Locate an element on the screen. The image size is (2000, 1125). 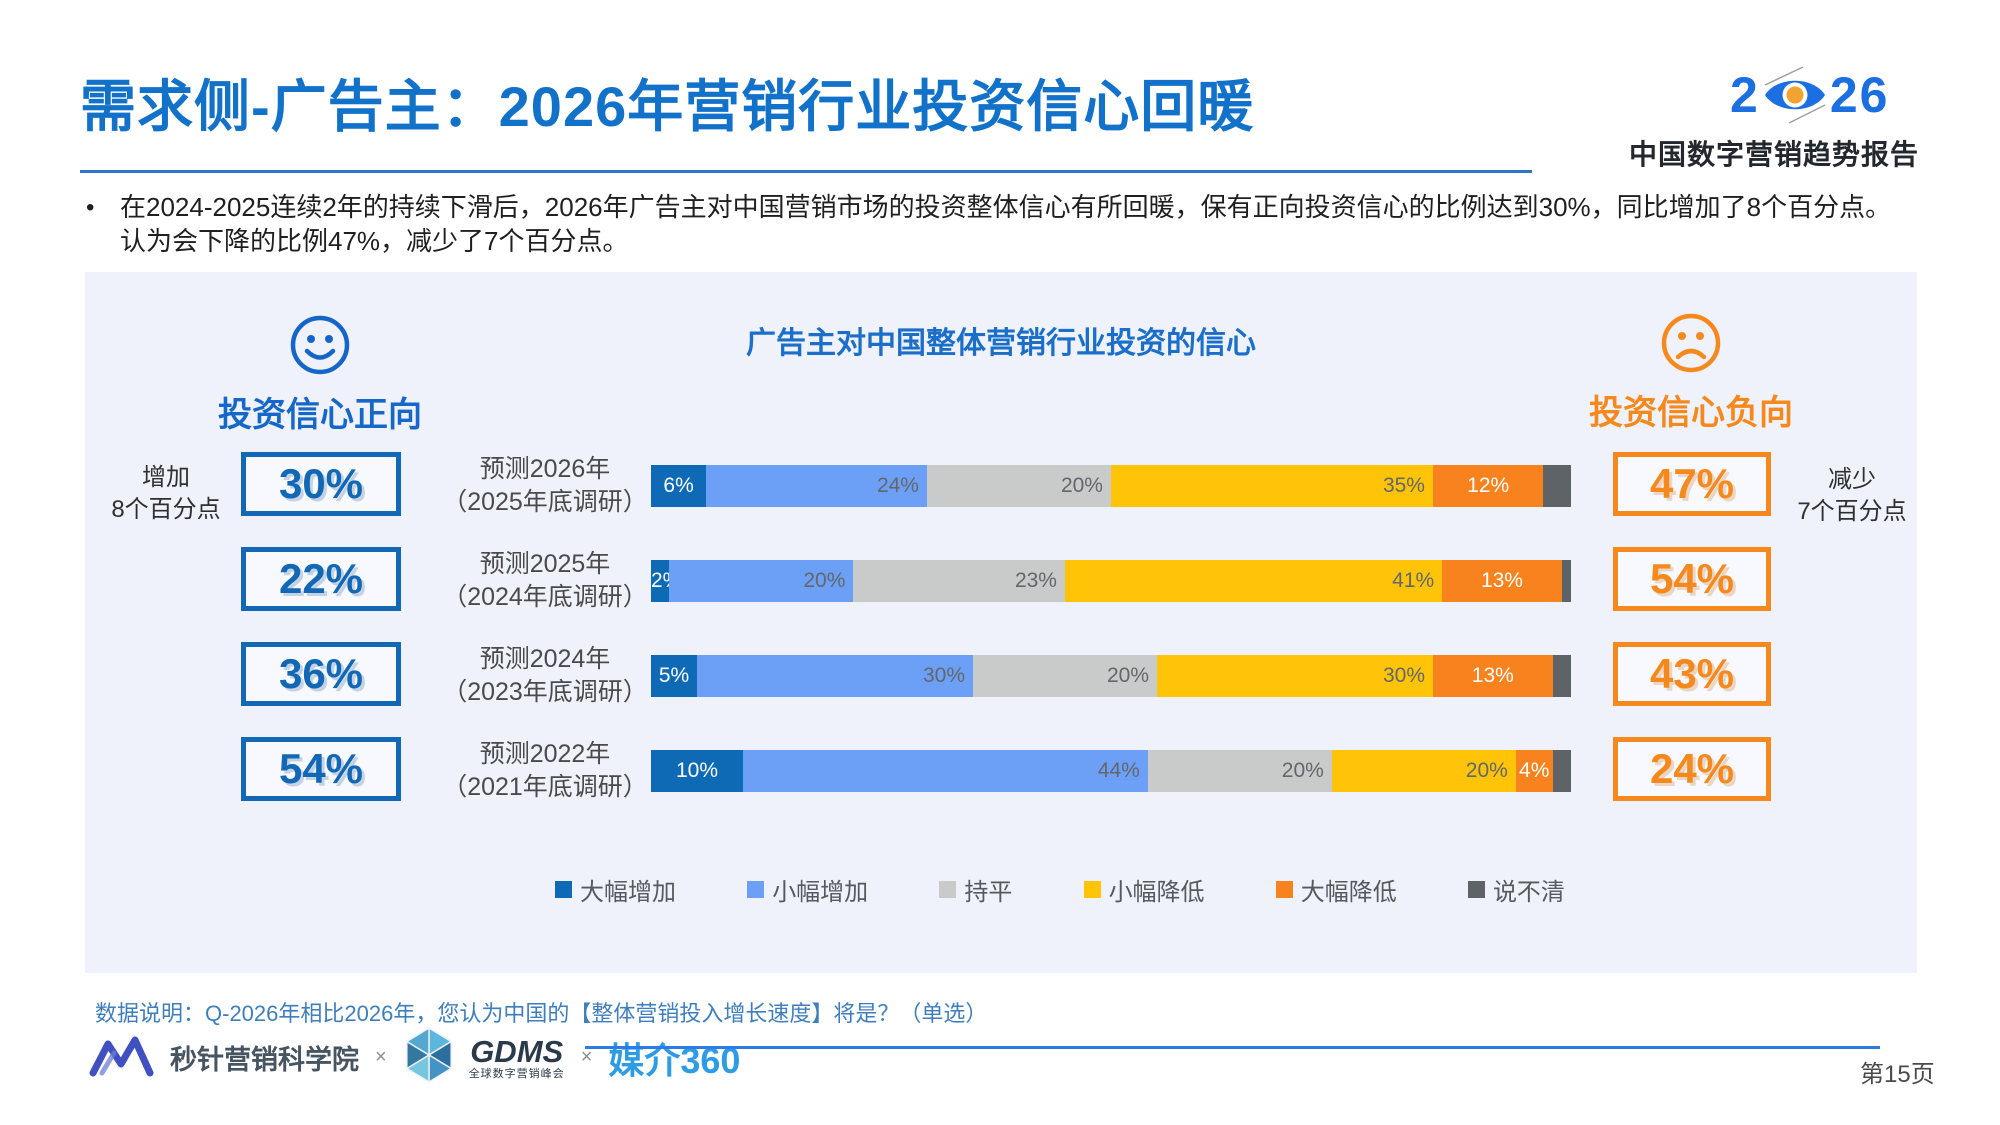
miaozhen-logo-icon is located at coordinates (122, 1057).